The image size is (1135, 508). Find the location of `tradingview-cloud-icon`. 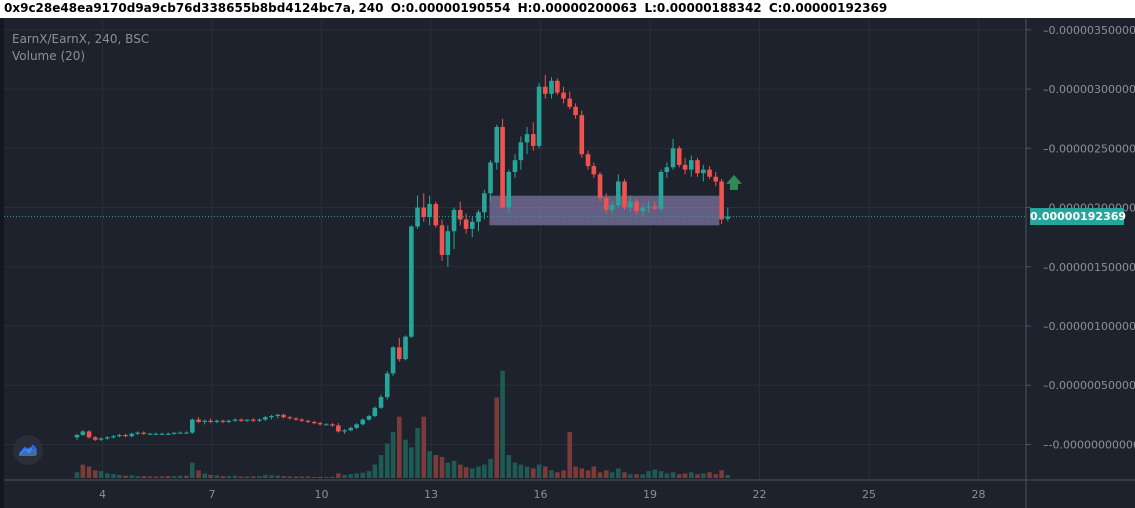

tradingview-cloud-icon is located at coordinates (28, 450).